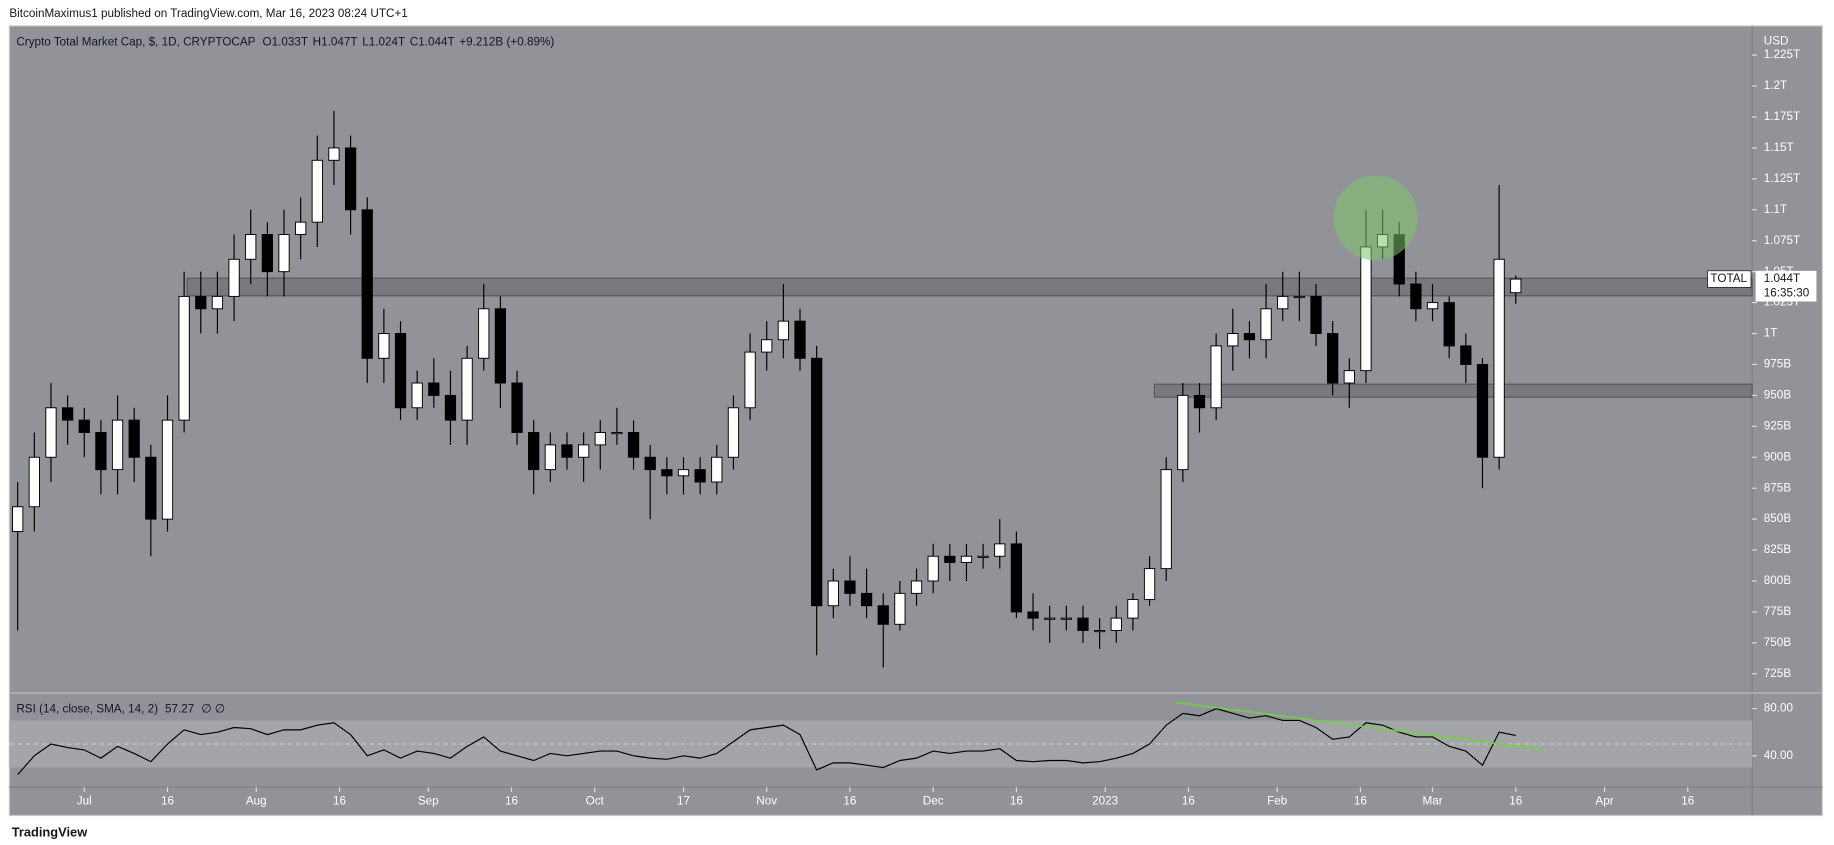 This screenshot has height=845, width=1834. I want to click on legend-change: +9.212B (+0.89%), so click(506, 41).